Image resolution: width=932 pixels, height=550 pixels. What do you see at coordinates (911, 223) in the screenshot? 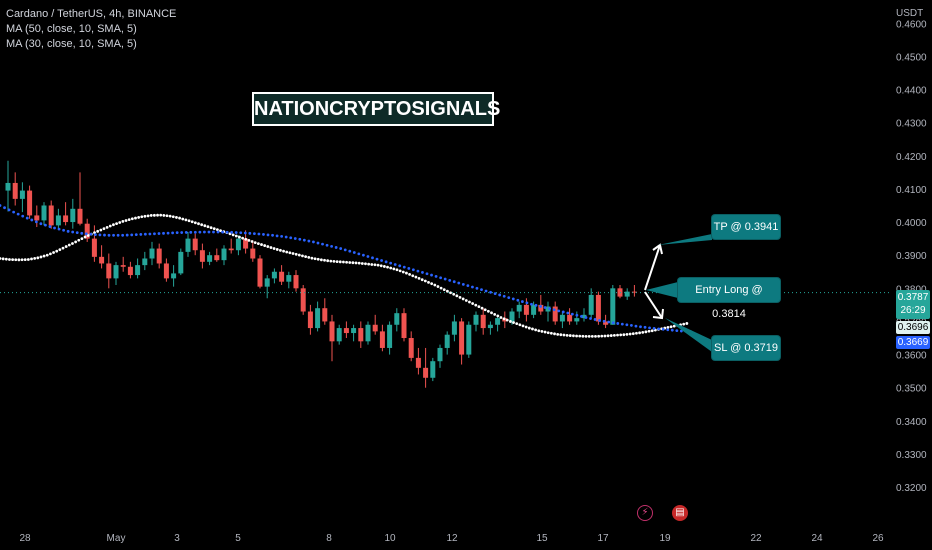
I see `y-tick-label: 0.4000` at bounding box center [911, 223].